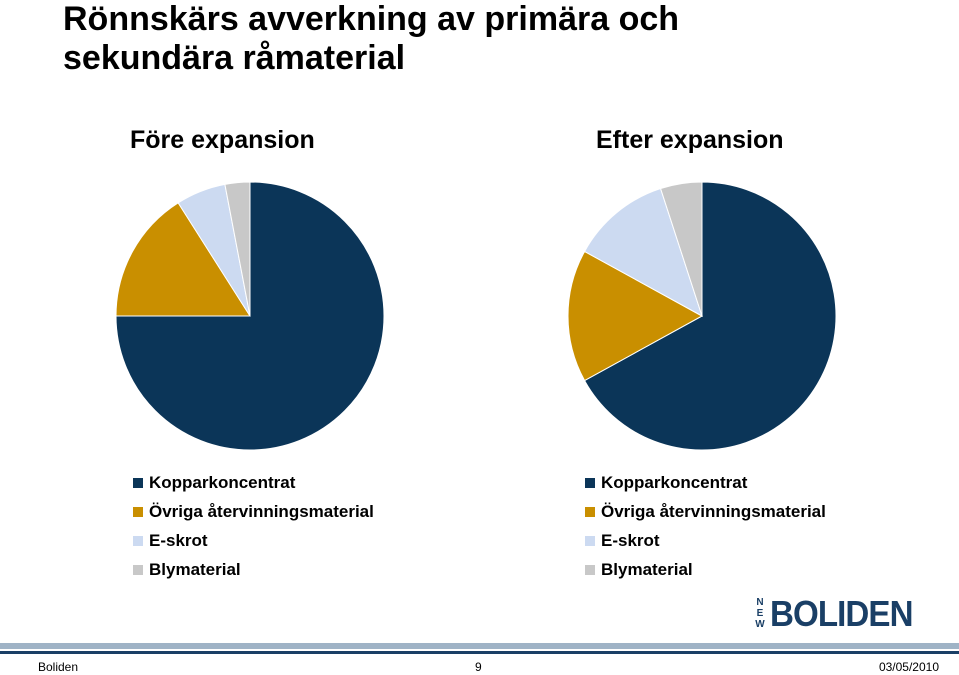  Describe the element at coordinates (760, 624) in the screenshot. I see `logo-new-letter: W` at that location.